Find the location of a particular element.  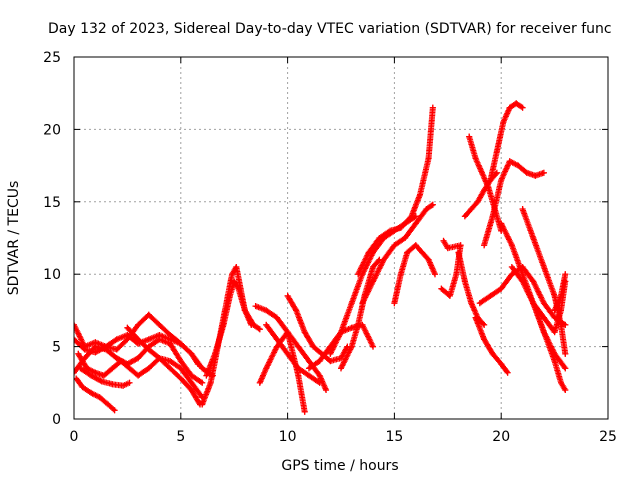

x-tick-label: 10 is located at coordinates (288, 437).